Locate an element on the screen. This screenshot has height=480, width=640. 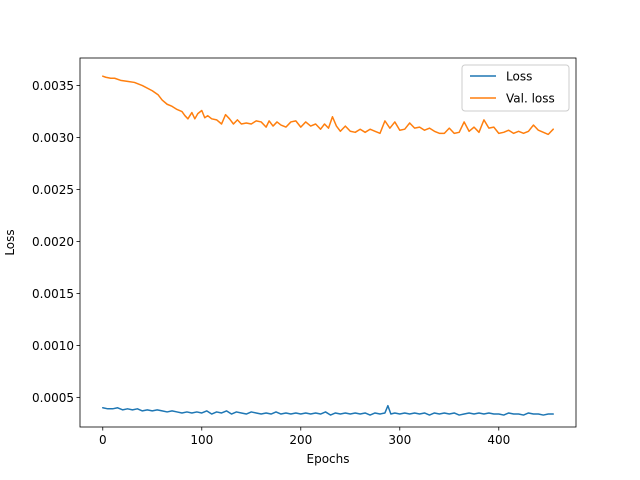
y-axis-title: Loss is located at coordinates (10, 242).